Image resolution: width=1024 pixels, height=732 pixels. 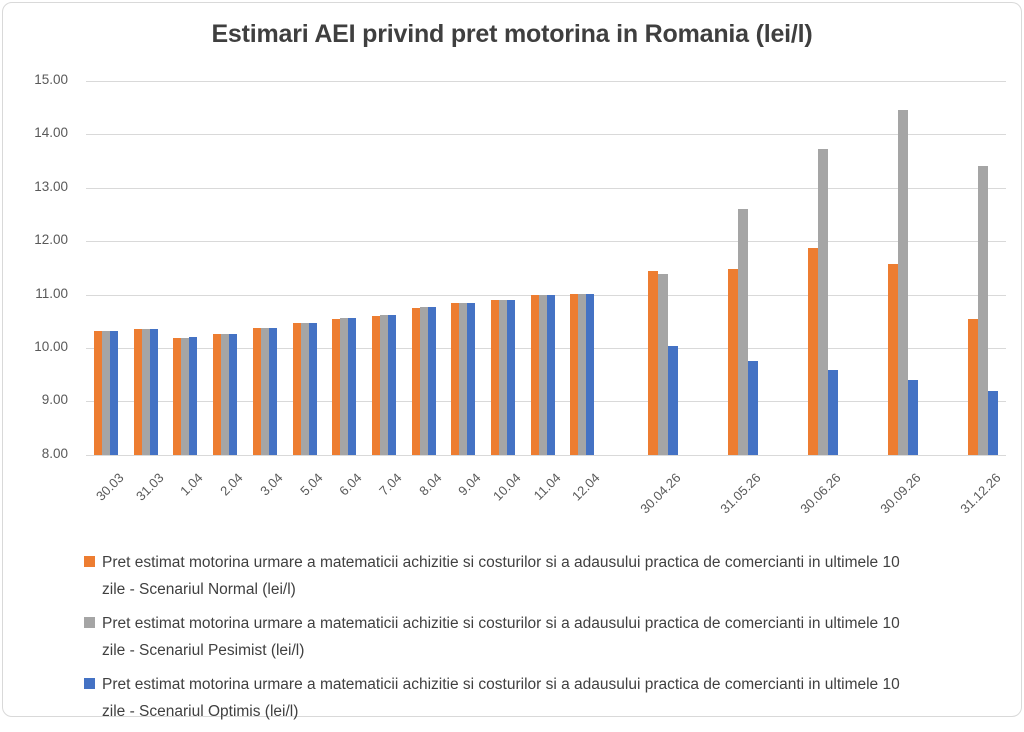 I want to click on y-axis-tick-label: 15.00, so click(x=51, y=79).